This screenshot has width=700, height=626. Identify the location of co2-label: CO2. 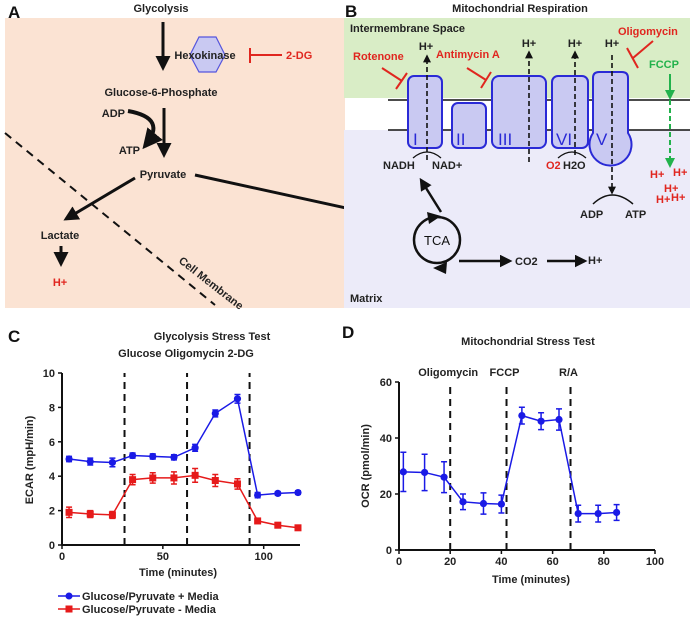
(526, 262).